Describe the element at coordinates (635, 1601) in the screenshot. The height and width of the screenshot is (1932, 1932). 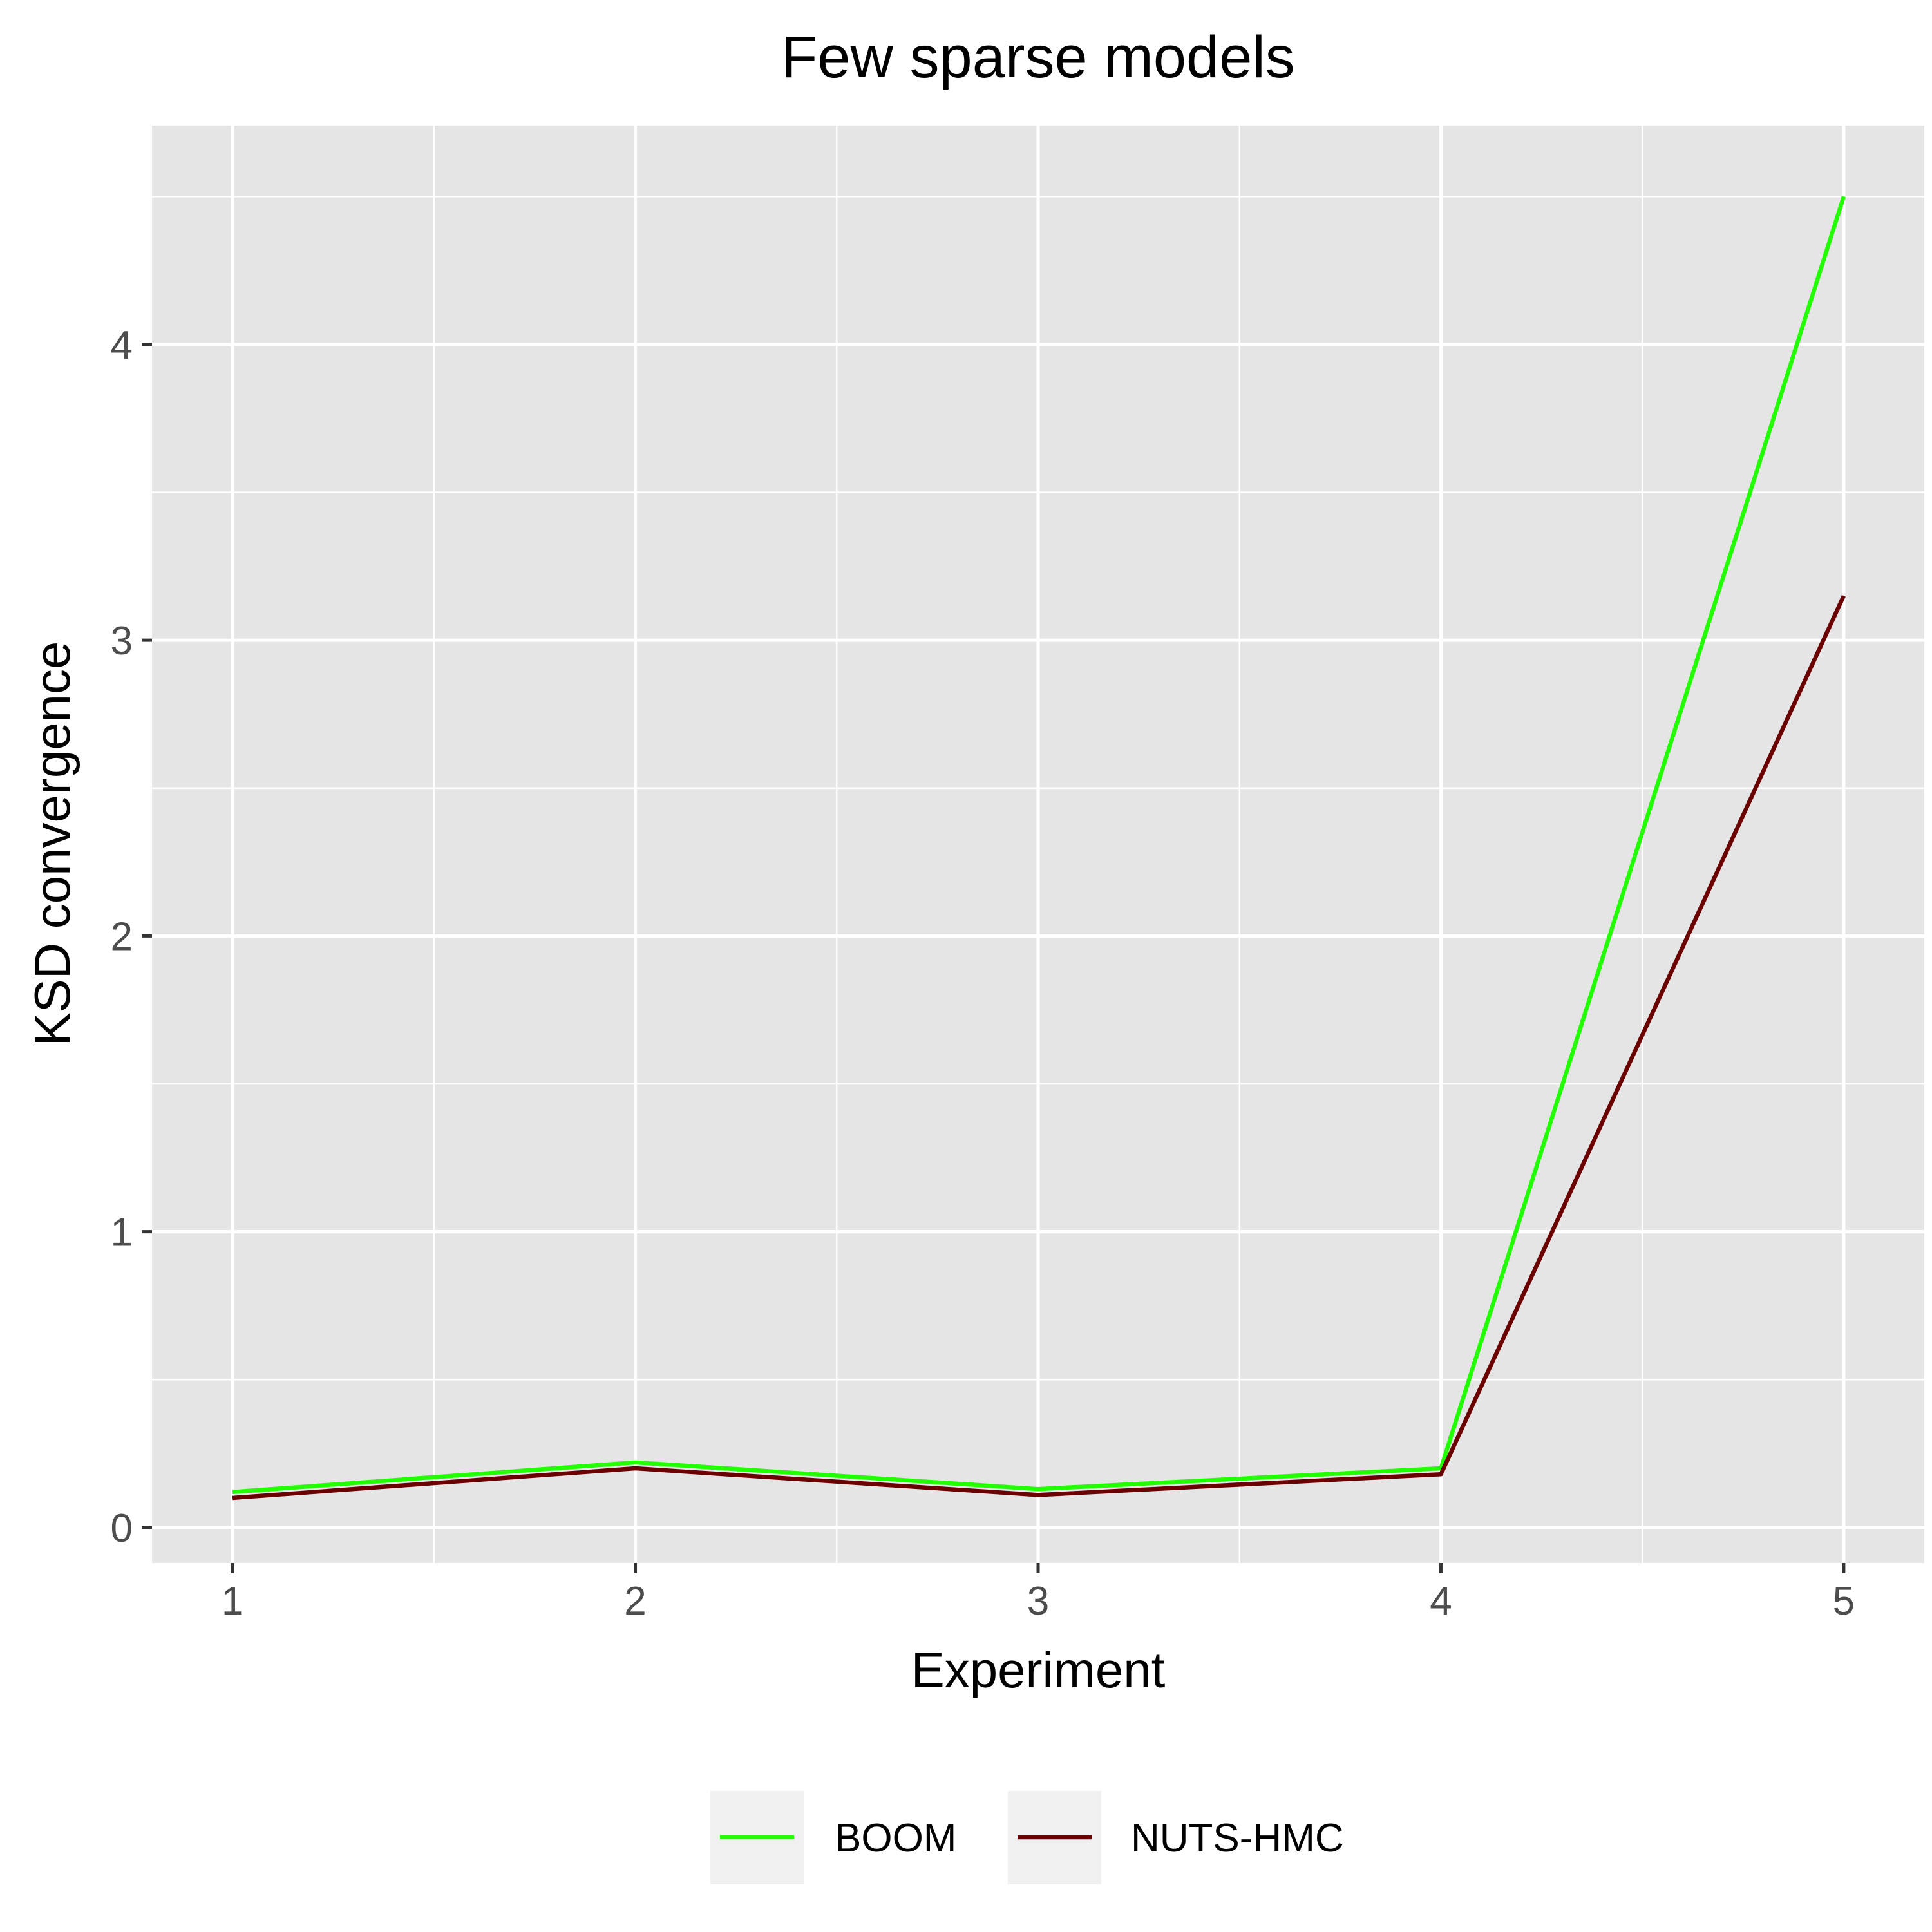
I see `x-tick-label: 2` at that location.